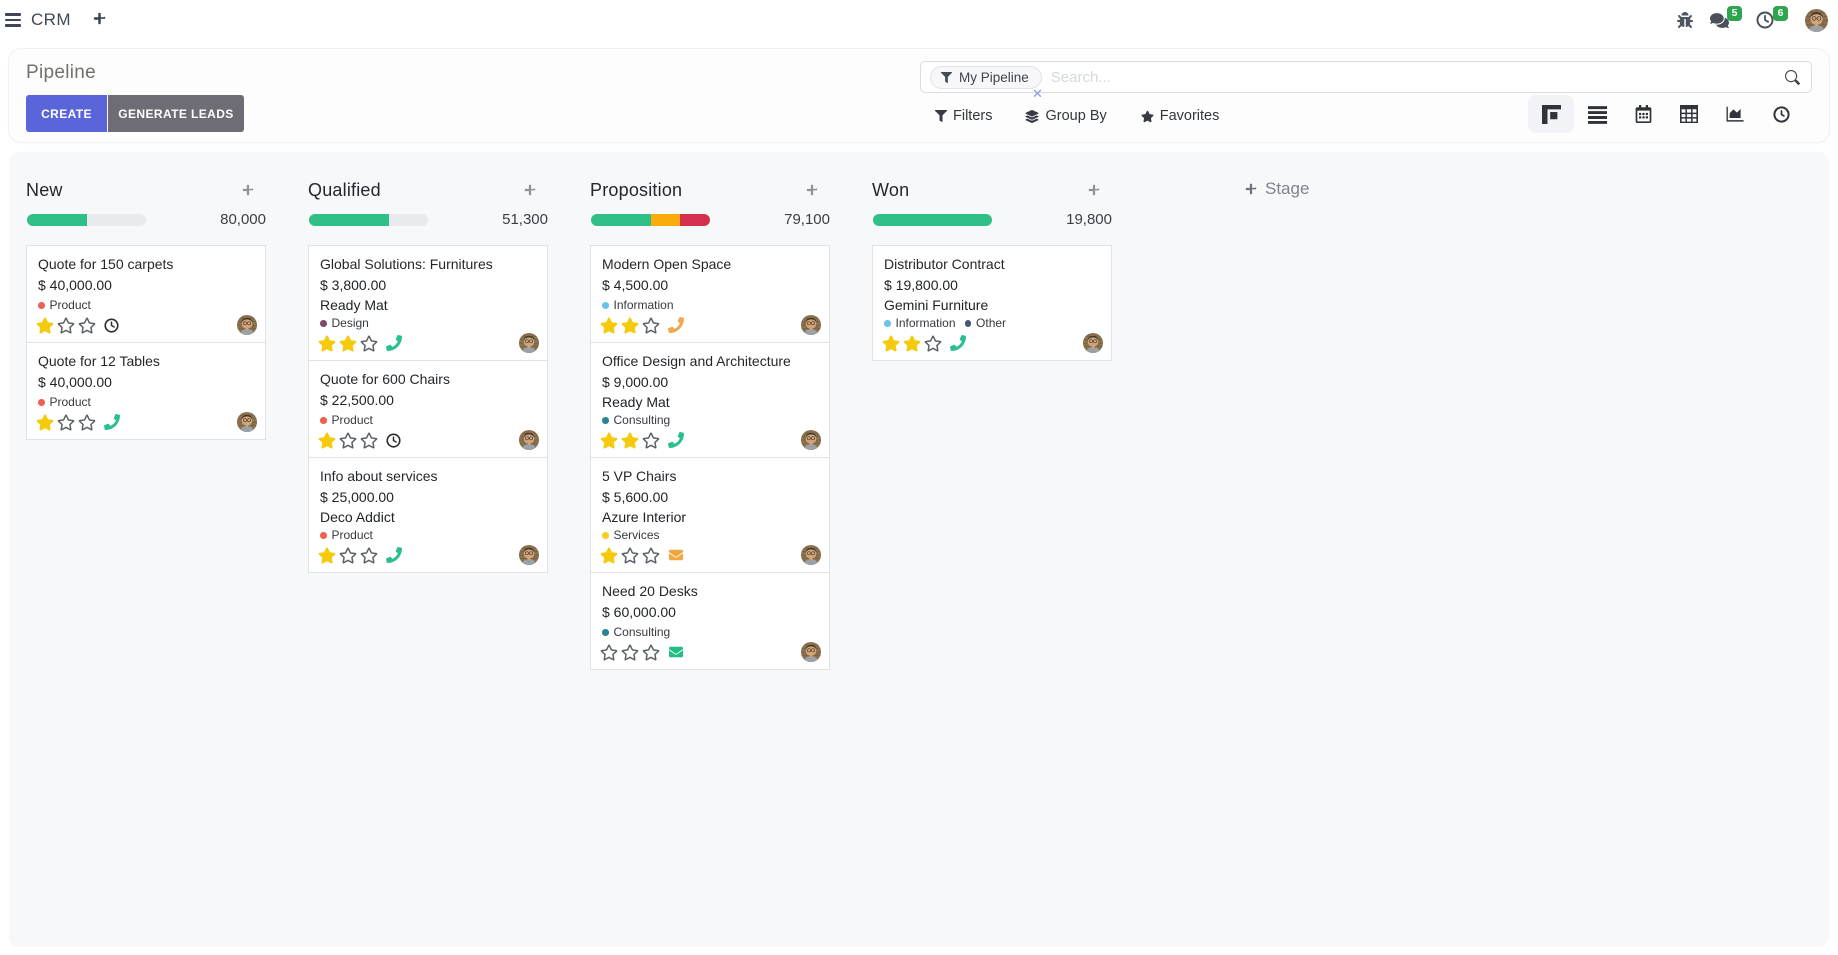  I want to click on add-stage-plus-icon, so click(1251, 189).